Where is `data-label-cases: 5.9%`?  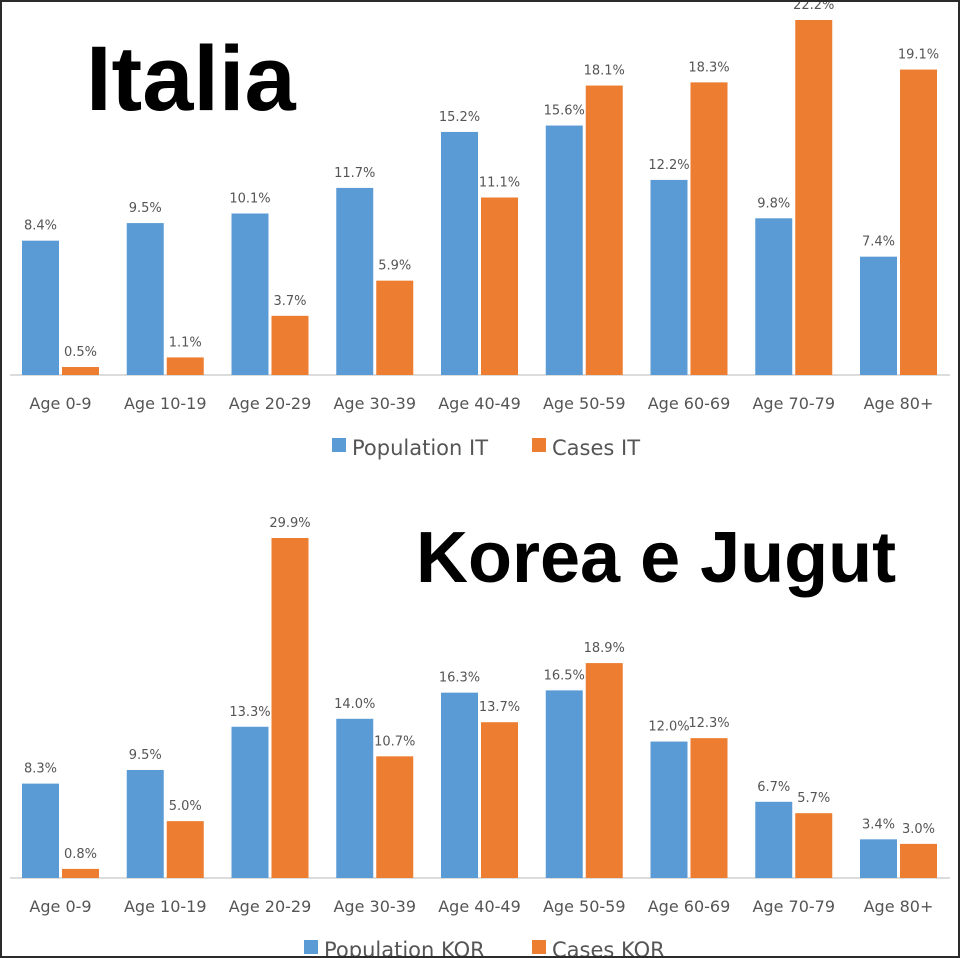
data-label-cases: 5.9% is located at coordinates (394, 266).